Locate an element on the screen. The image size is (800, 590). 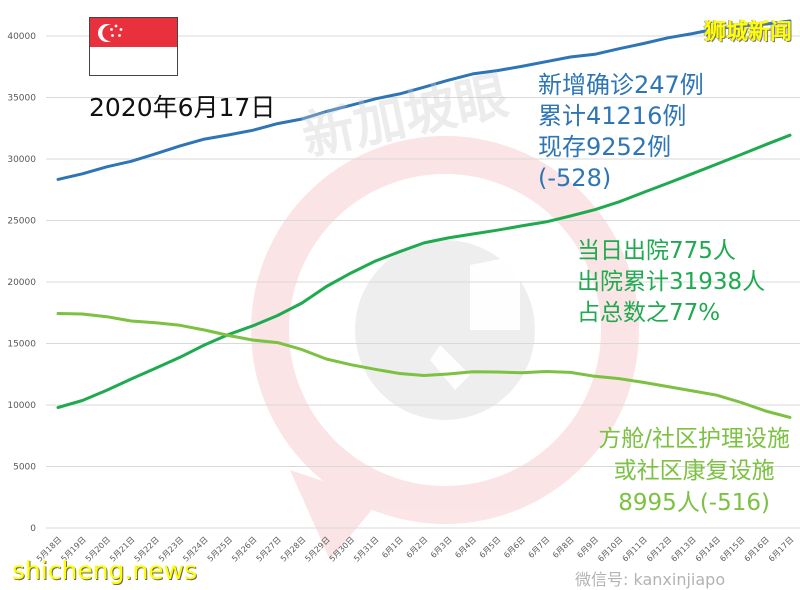
x-tick-label: 6月4日 is located at coordinates (465, 547).